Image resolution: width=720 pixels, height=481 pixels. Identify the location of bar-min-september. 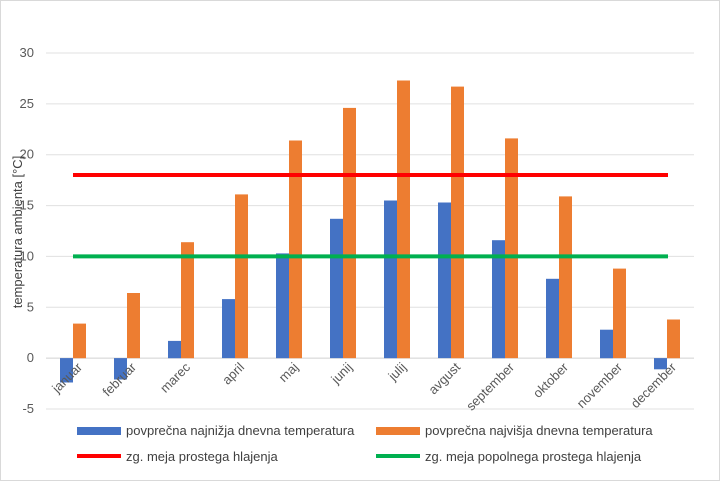
(498, 299).